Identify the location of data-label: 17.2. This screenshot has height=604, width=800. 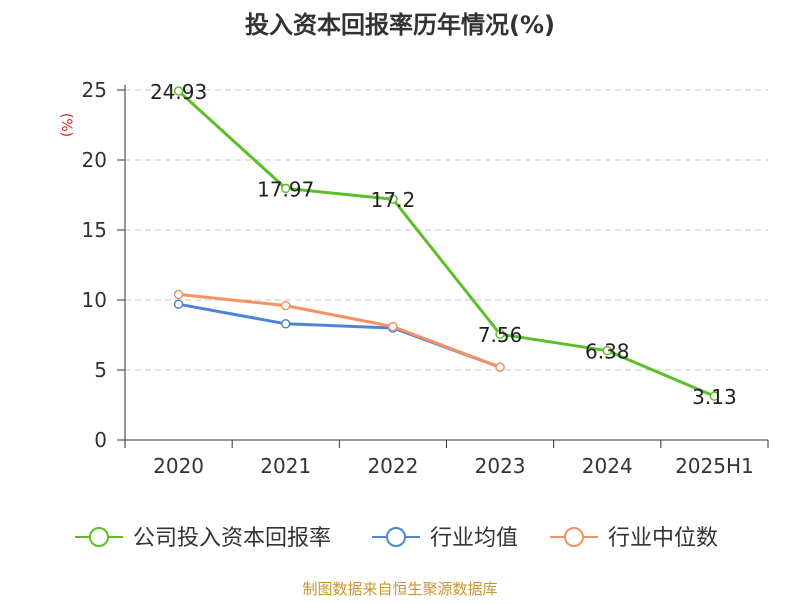
(393, 200).